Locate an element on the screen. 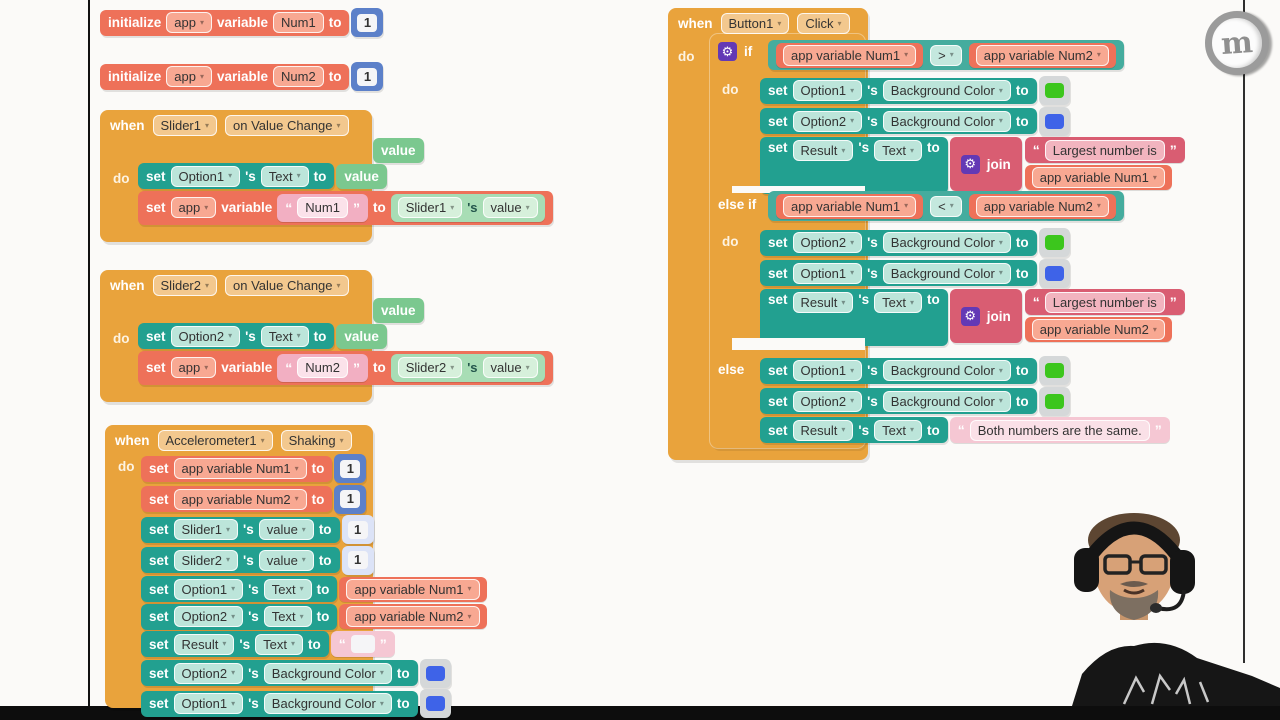  variable-dropdown: app variable Num2 ▾ is located at coordinates (1042, 55).